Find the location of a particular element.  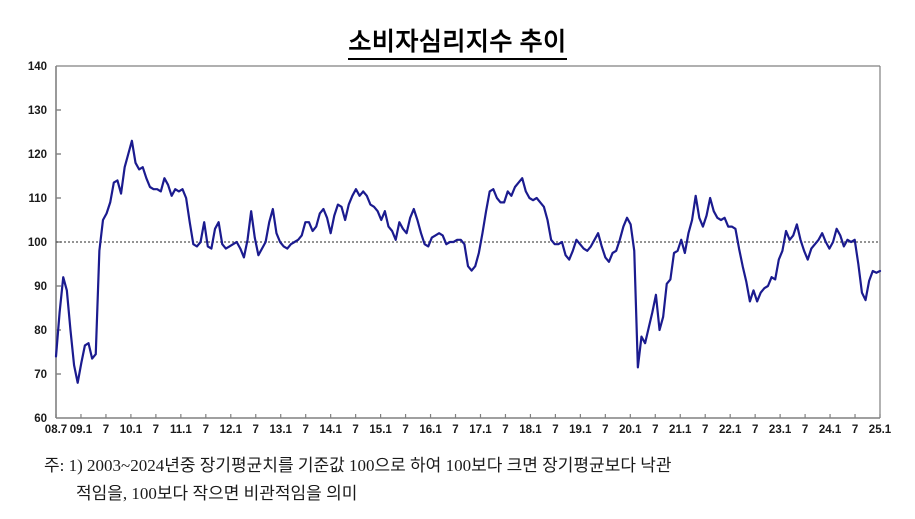

x-axis-tick-label: 13.1 is located at coordinates (281, 430).